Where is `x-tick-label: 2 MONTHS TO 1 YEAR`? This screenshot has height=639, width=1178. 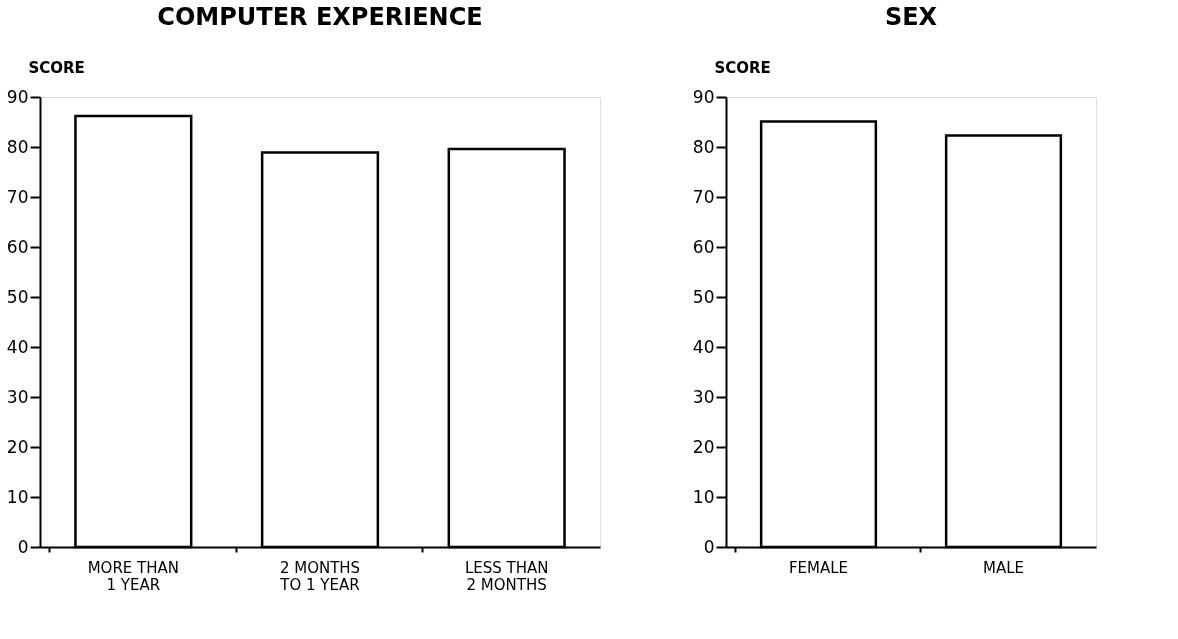
x-tick-label: 2 MONTHS TO 1 YEAR is located at coordinates (320, 576).